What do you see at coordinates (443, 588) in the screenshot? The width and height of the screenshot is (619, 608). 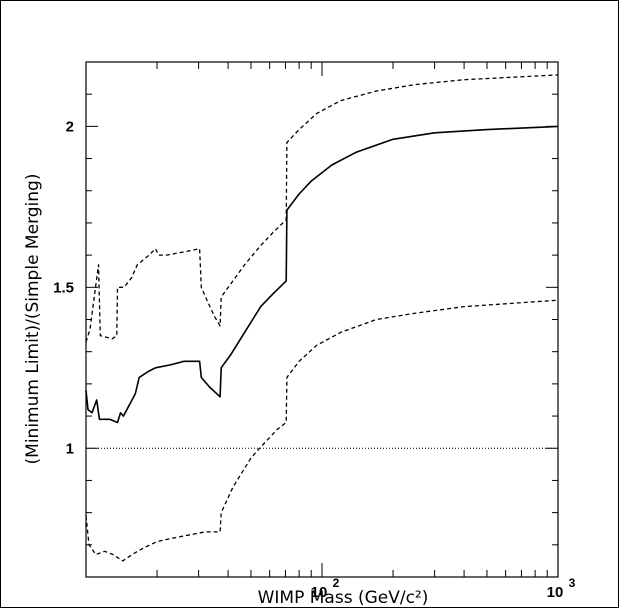 I see `x-tick-labels: 10 2 10 3` at bounding box center [443, 588].